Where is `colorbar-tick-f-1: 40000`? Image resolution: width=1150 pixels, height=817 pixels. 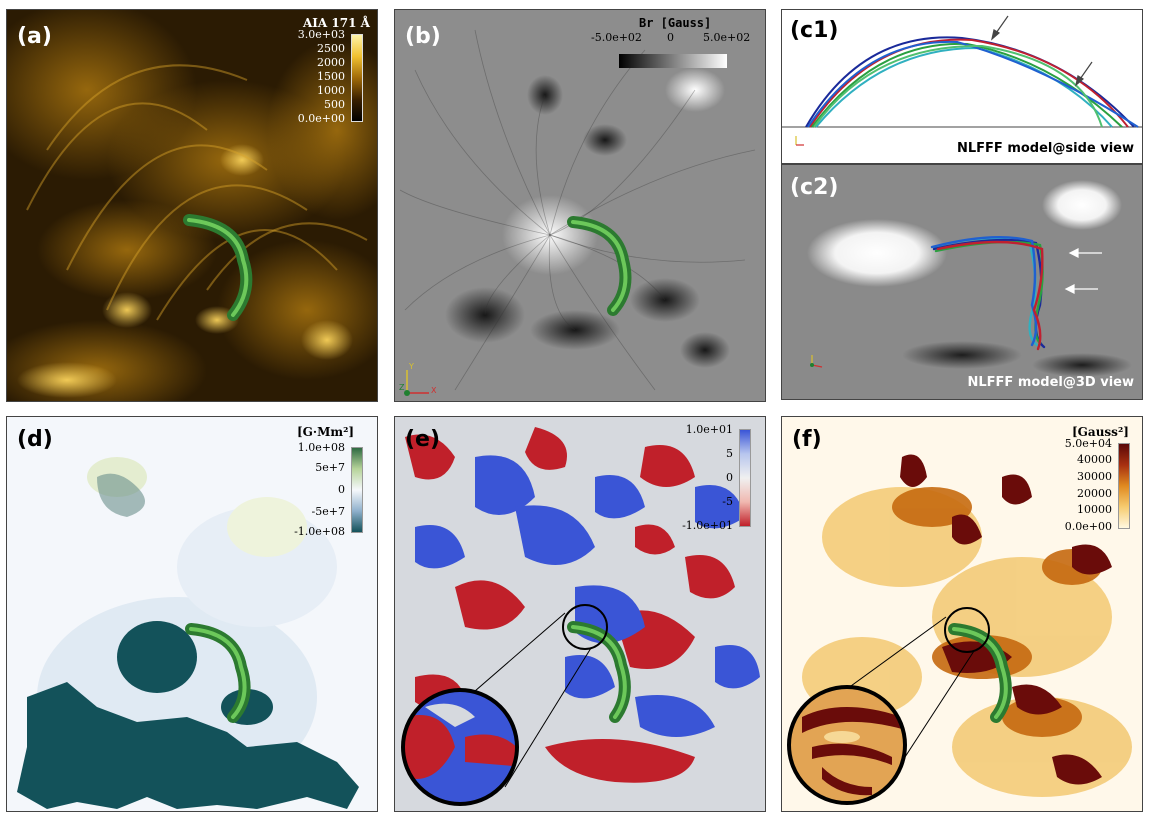
colorbar-tick-f-1: 40000 is located at coordinates (1094, 459).